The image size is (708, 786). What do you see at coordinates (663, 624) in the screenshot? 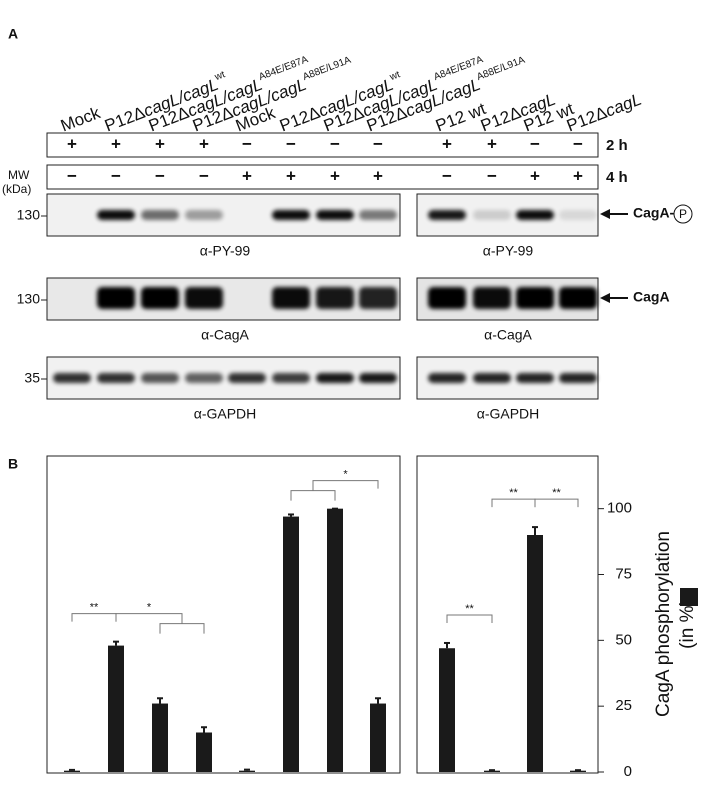
I see `y-axis-label: CagA phosphorylation` at bounding box center [663, 624].